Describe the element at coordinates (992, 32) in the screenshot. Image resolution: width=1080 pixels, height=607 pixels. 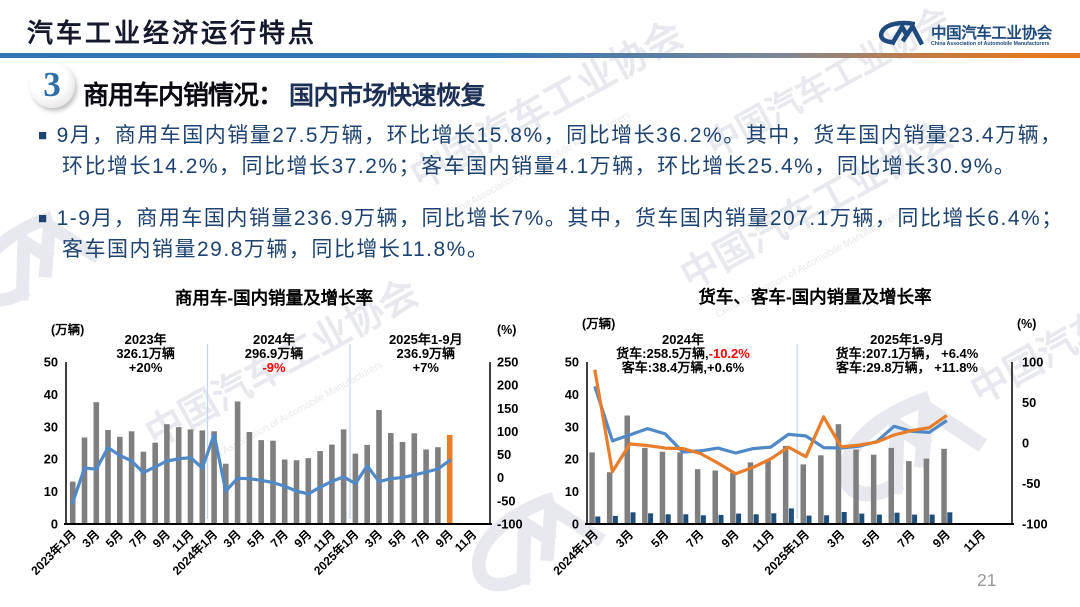
I see `svg-text: 中国汽车工业协会` at that location.